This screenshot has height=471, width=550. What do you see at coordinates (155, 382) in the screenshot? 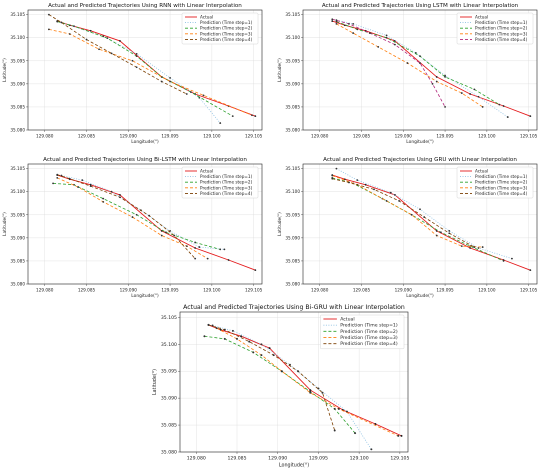
I see `y-axis-label: Latitude(°)` at bounding box center [155, 382].